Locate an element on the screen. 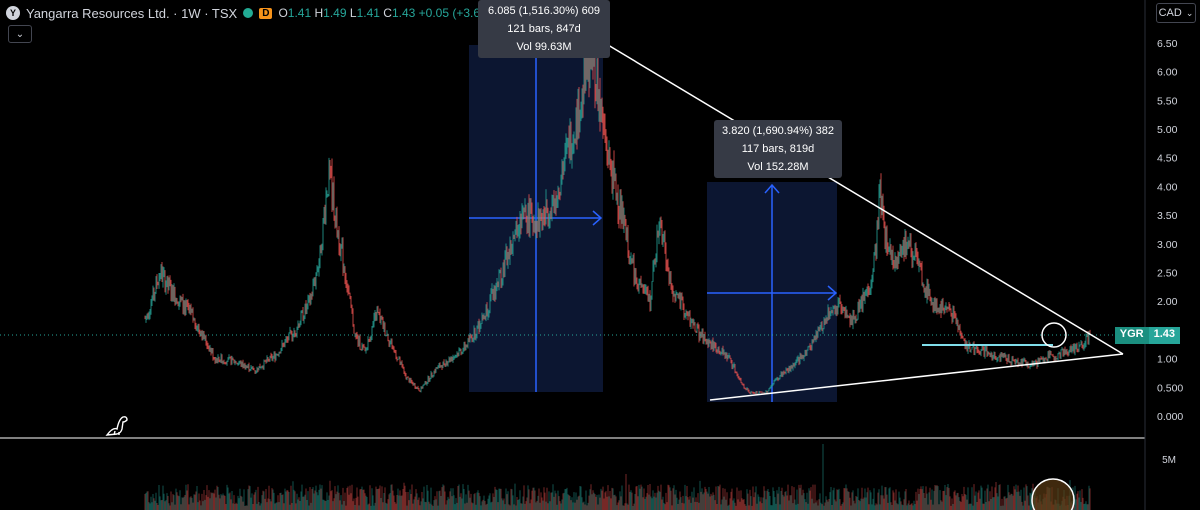  last-price-label: YGR 1.43 is located at coordinates (1147, 335).